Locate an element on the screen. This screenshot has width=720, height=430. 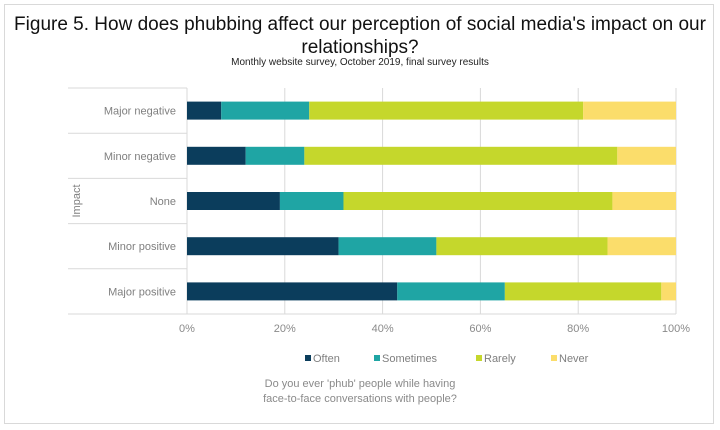
x-tick-label: 60% is located at coordinates (480, 329).